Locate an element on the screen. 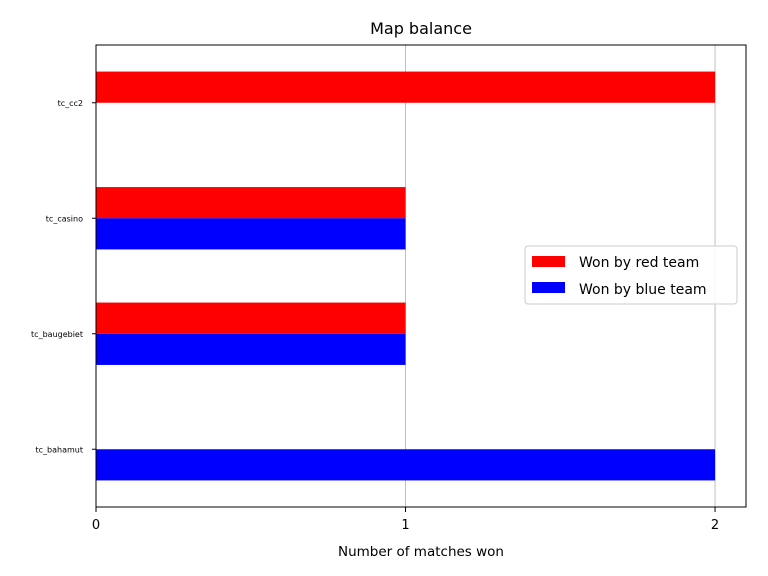 The image size is (768, 576). legend-label-blue: Won by blue team is located at coordinates (643, 290).